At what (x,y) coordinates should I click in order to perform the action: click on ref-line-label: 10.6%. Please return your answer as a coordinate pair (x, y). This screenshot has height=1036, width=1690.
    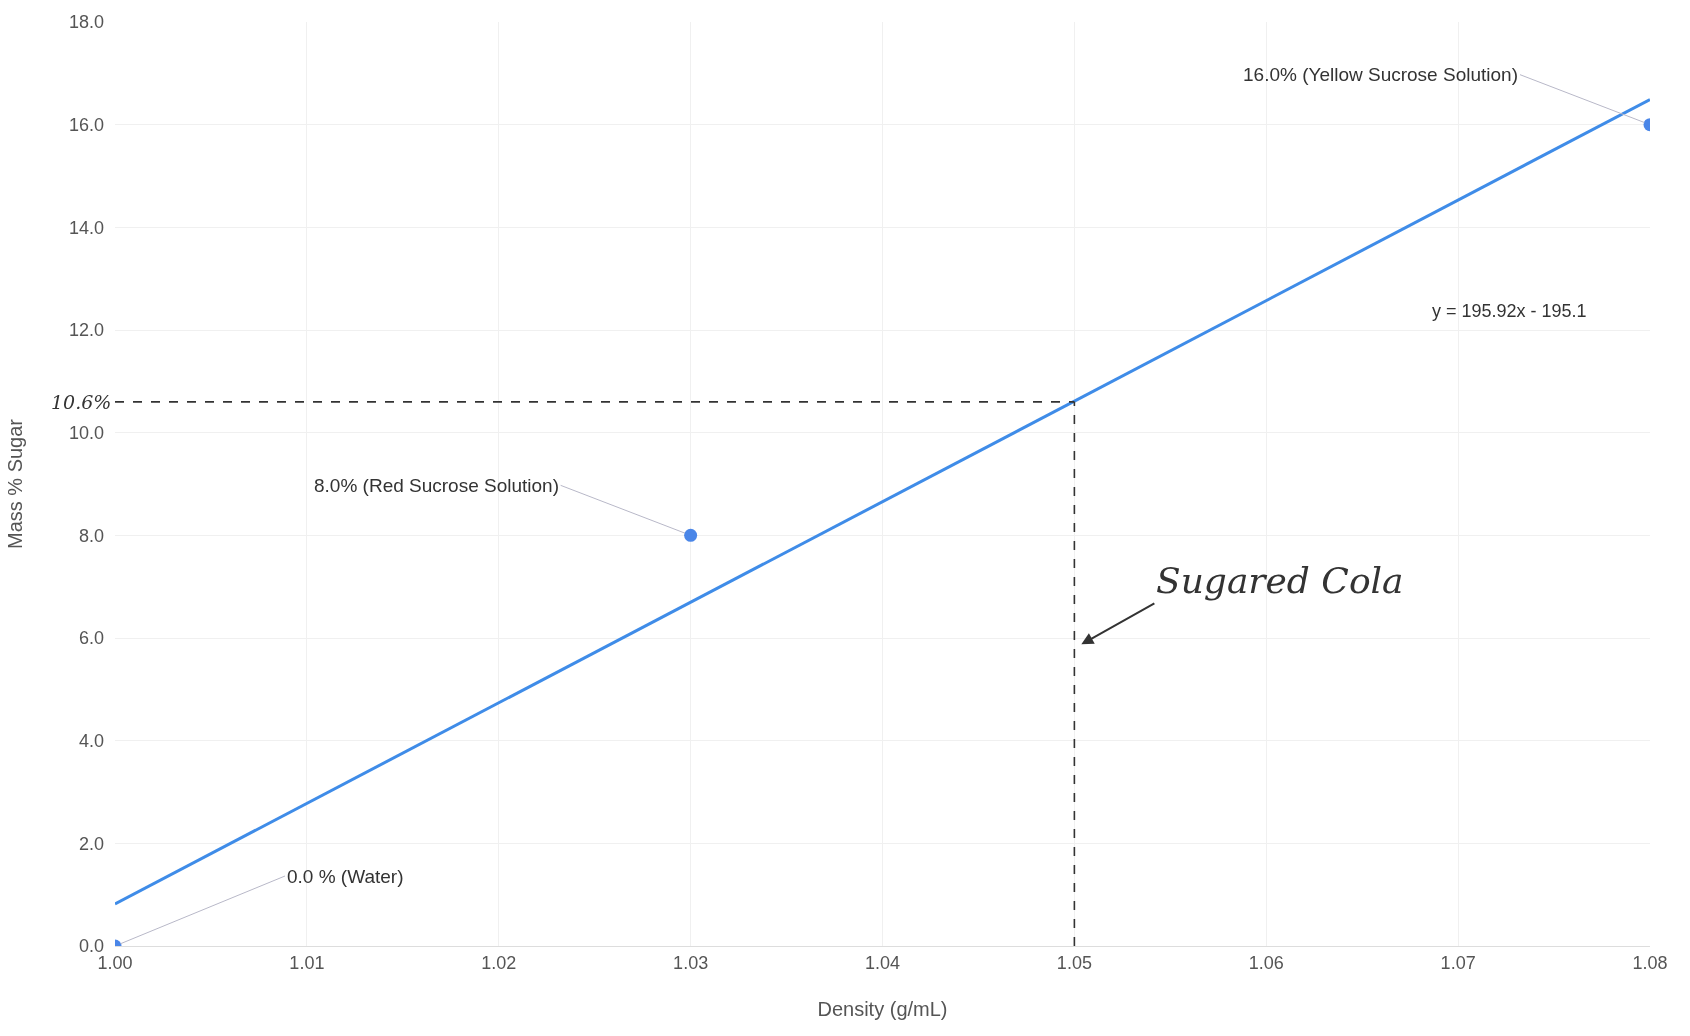
    Looking at the image, I should click on (81, 402).